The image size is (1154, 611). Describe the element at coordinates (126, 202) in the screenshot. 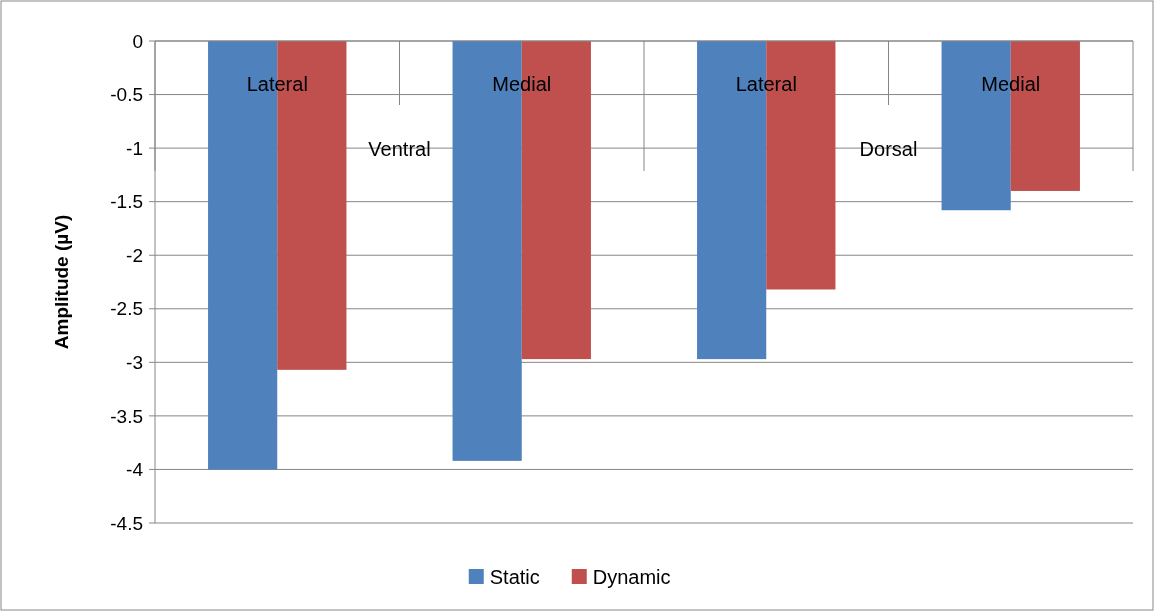

I see `y-tick-label: -1.5` at that location.